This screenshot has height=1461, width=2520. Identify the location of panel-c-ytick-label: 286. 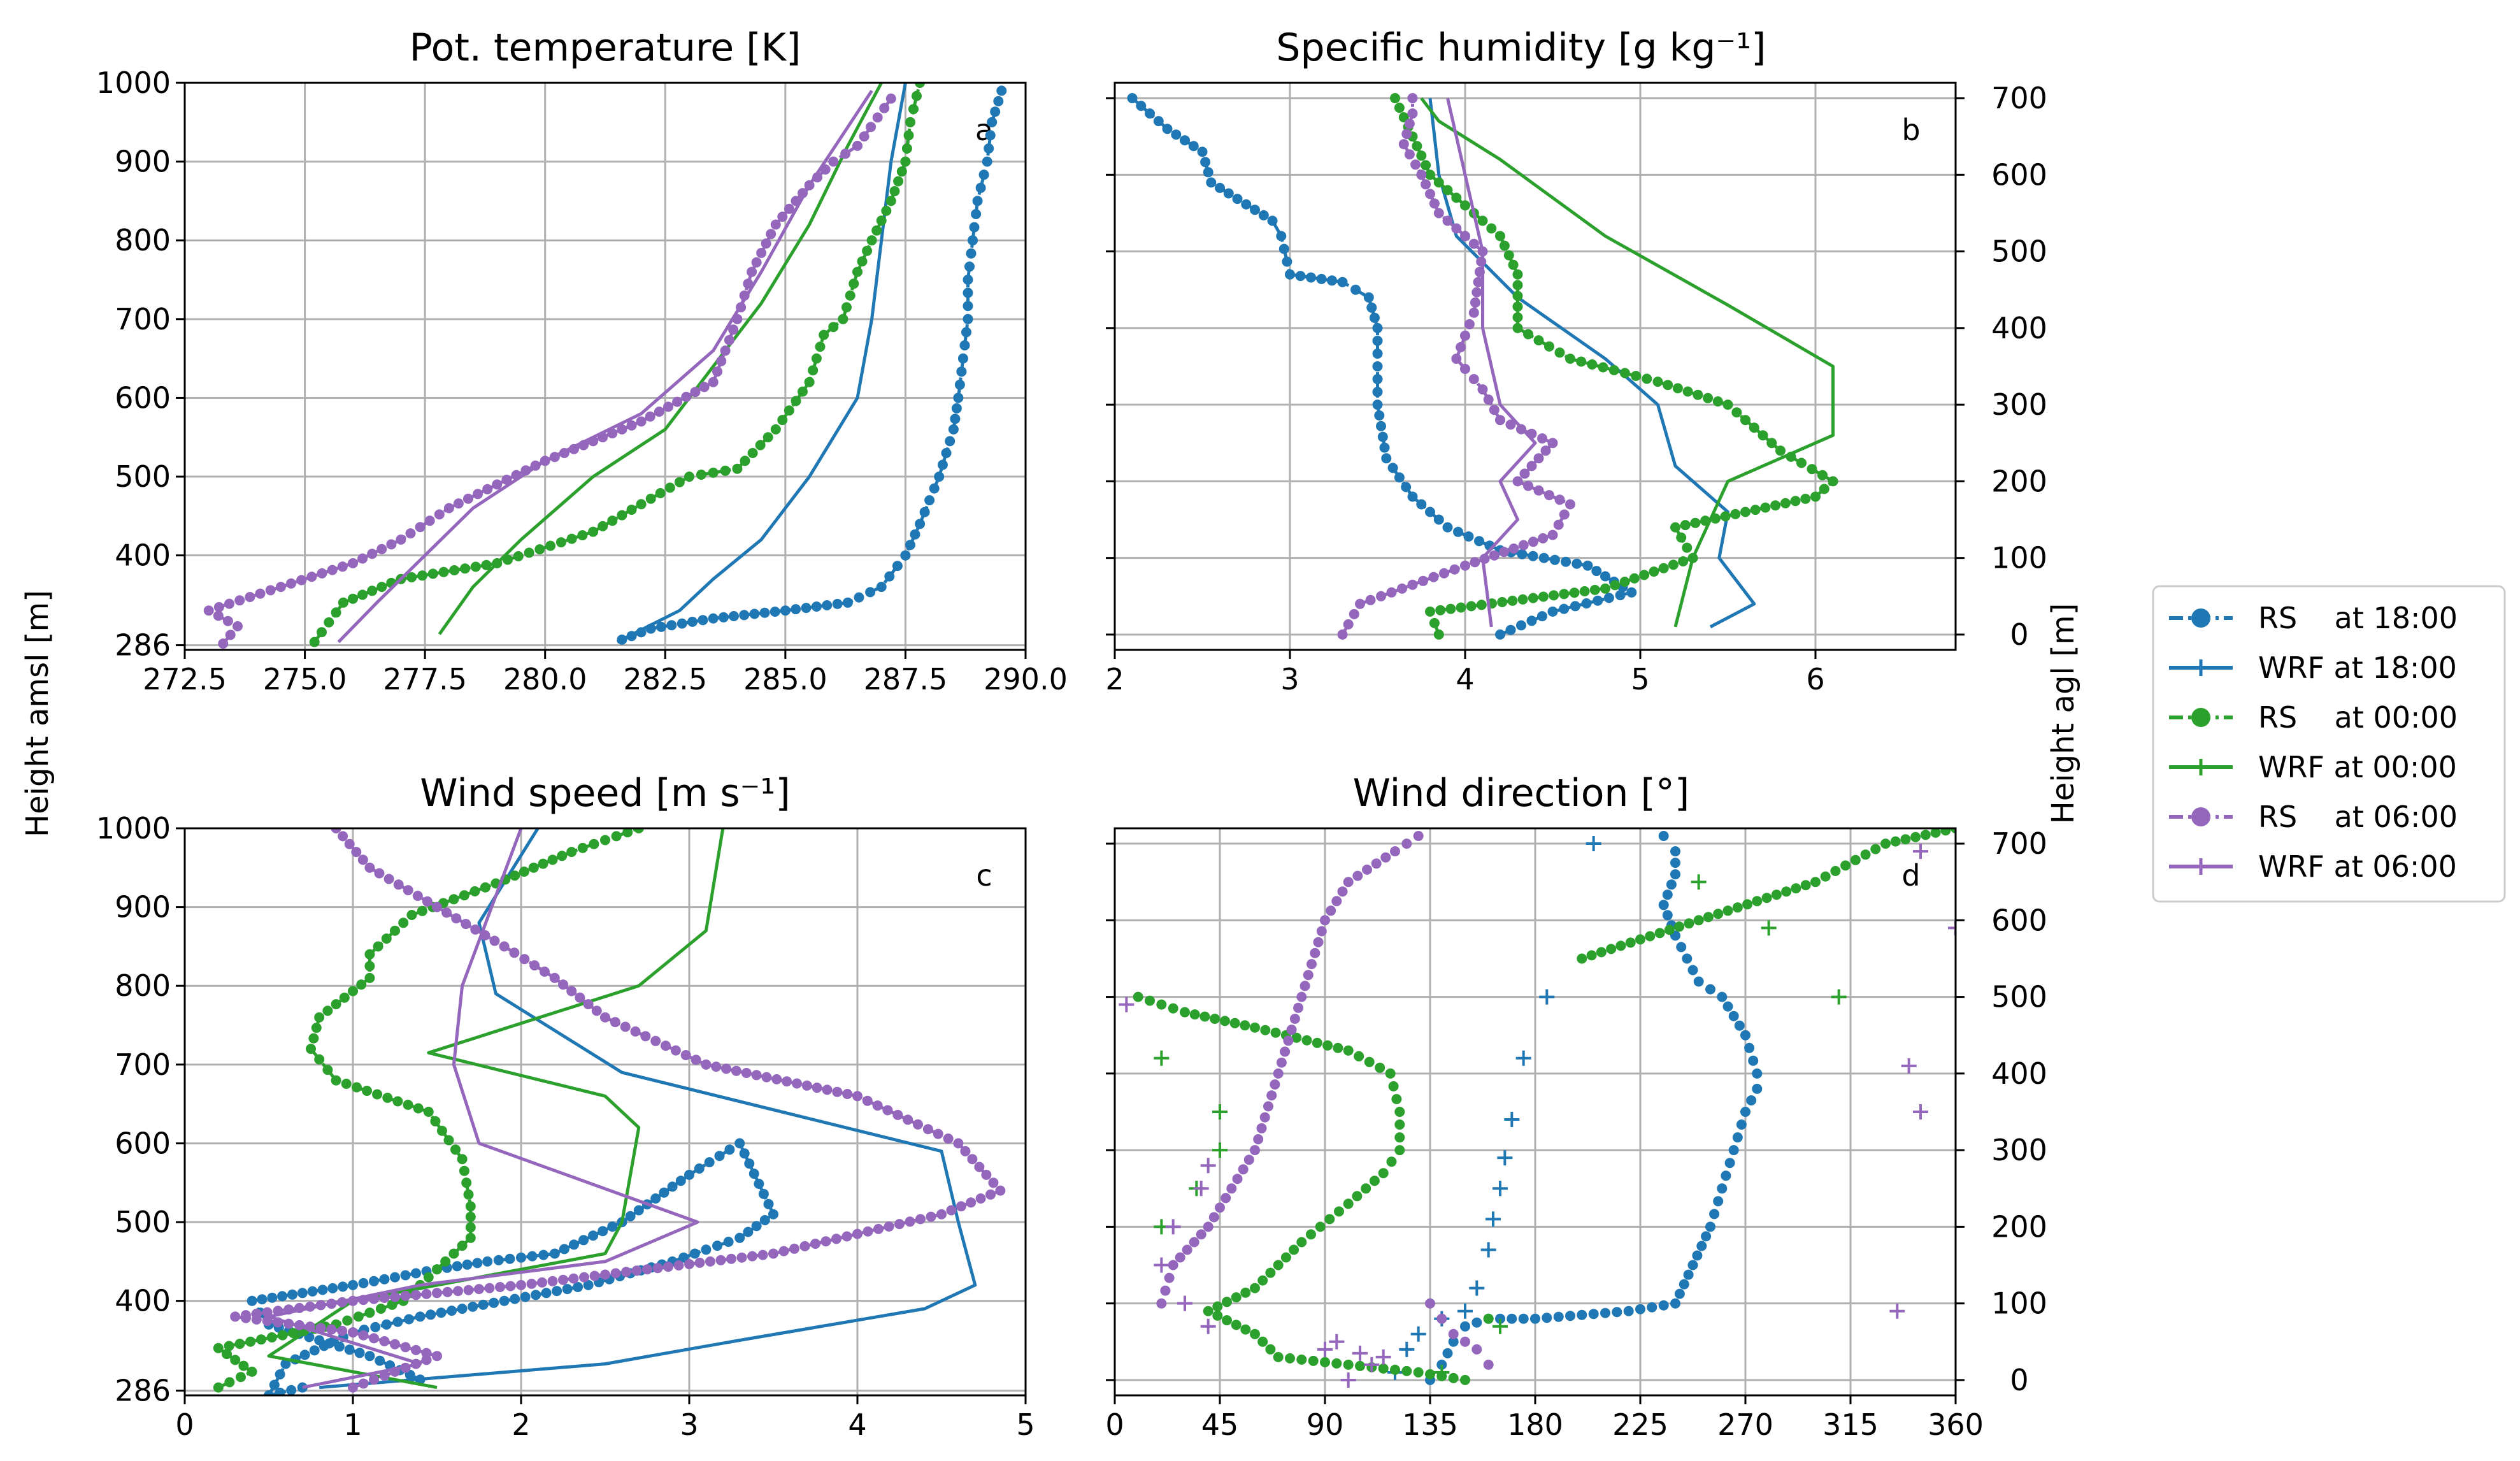
(143, 1391).